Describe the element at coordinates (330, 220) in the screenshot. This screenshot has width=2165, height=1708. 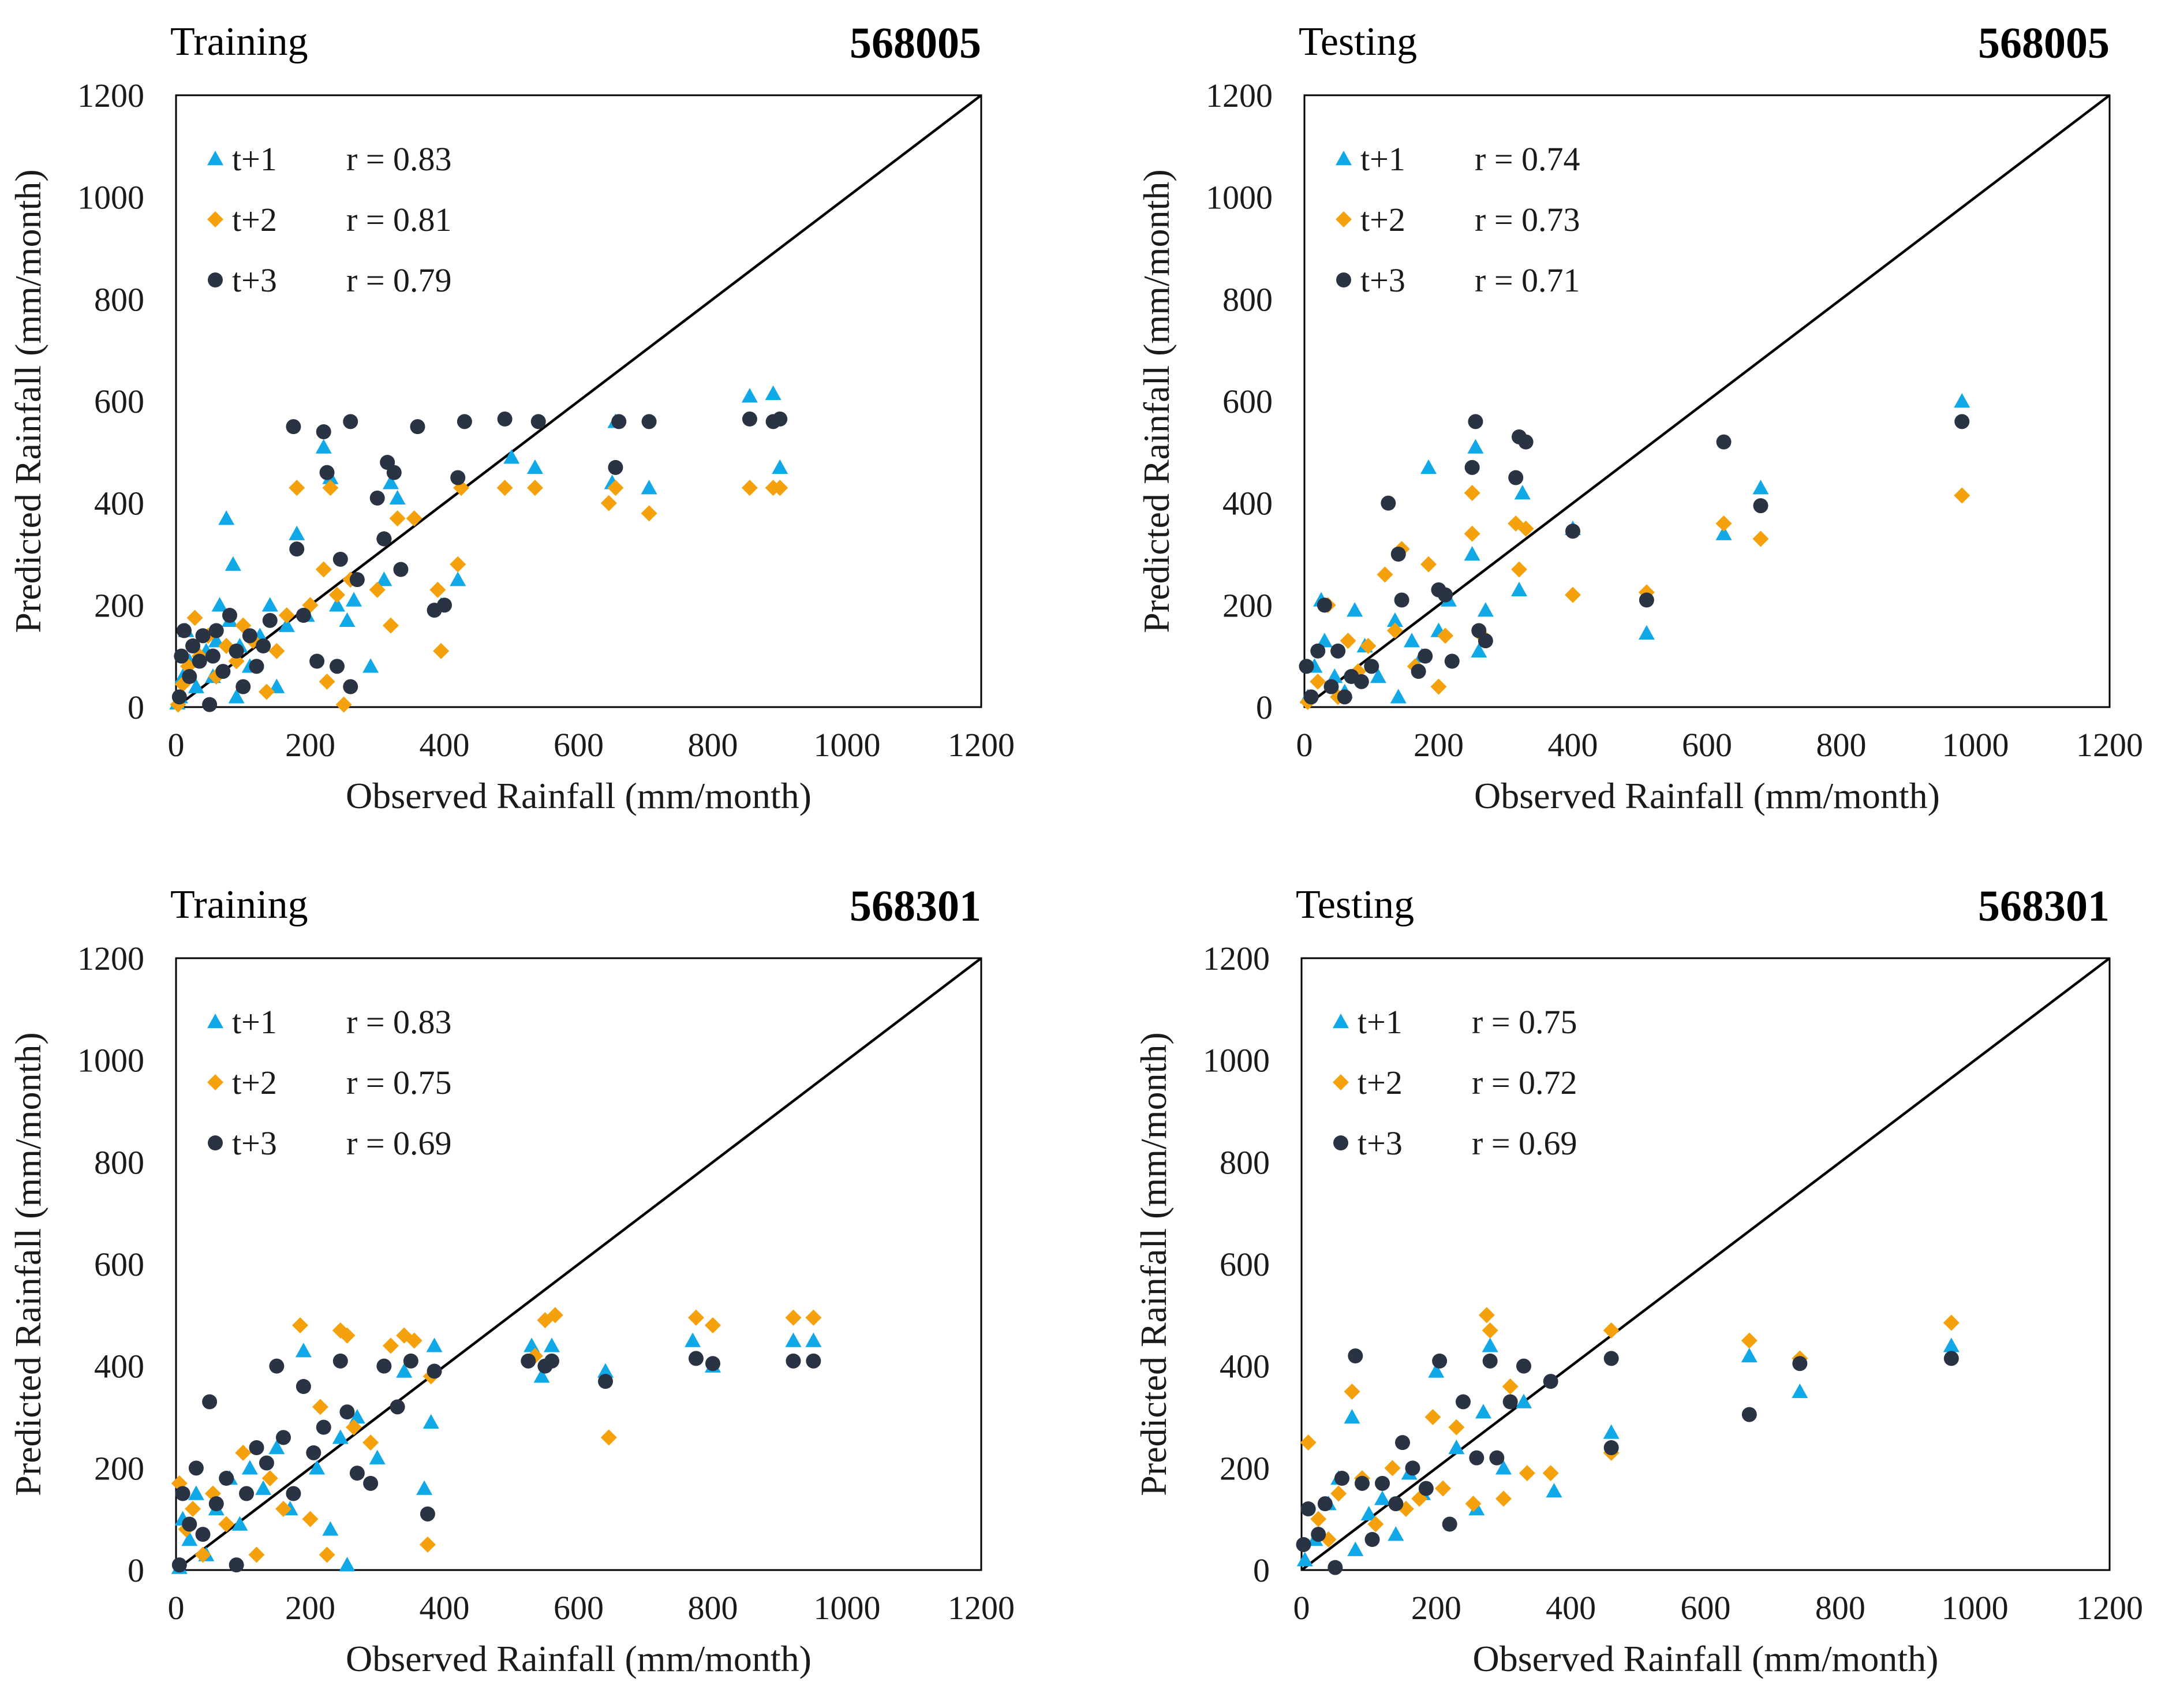
I see `legend: t+1 r = 0.83 t+2 r = 0.81 t+3 r = 0.79` at that location.